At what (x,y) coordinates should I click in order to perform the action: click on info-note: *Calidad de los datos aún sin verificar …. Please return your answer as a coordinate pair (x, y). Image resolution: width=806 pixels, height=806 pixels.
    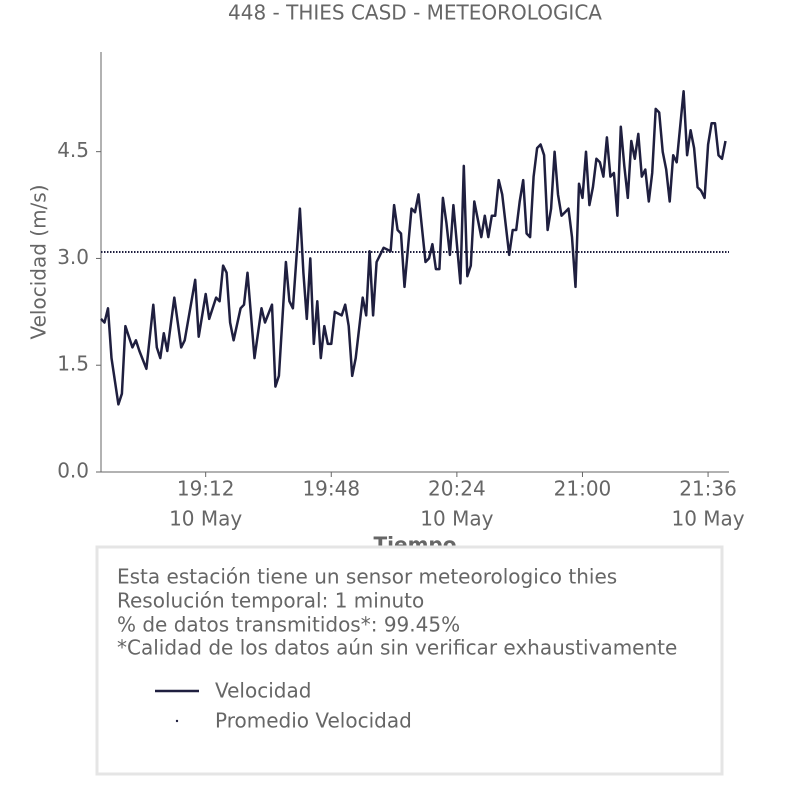
    Looking at the image, I should click on (397, 648).